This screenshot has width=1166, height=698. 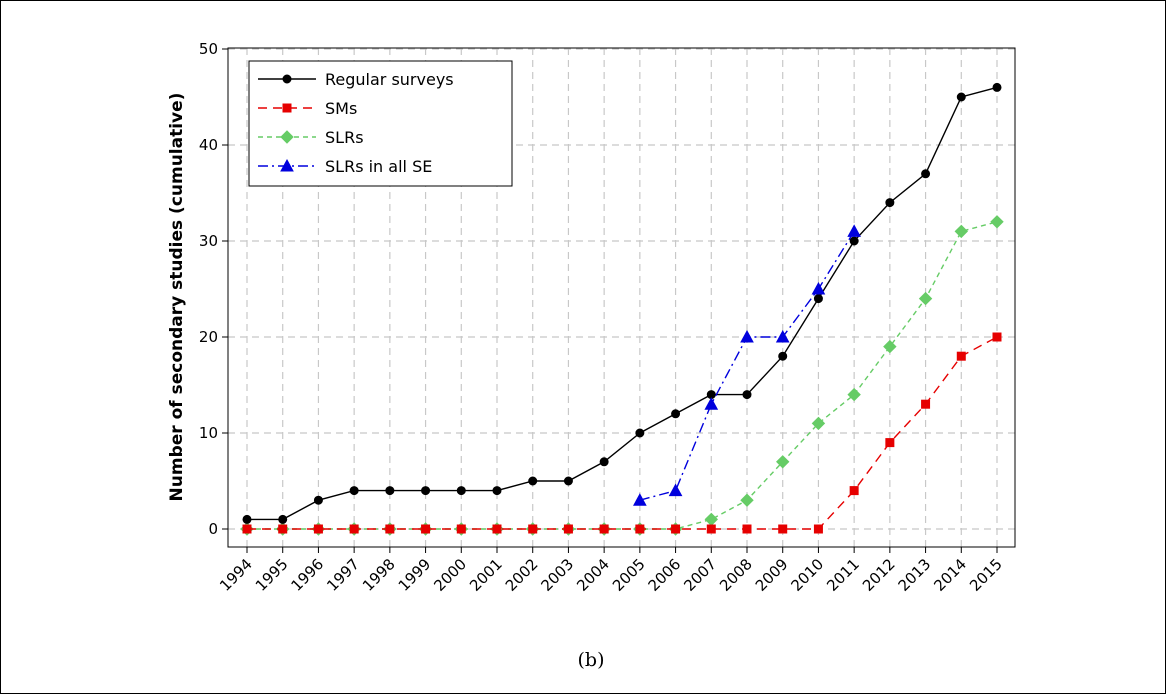 What do you see at coordinates (177, 297) in the screenshot?
I see `y-axis-label: Number of secondary studies (cumulative)` at bounding box center [177, 297].